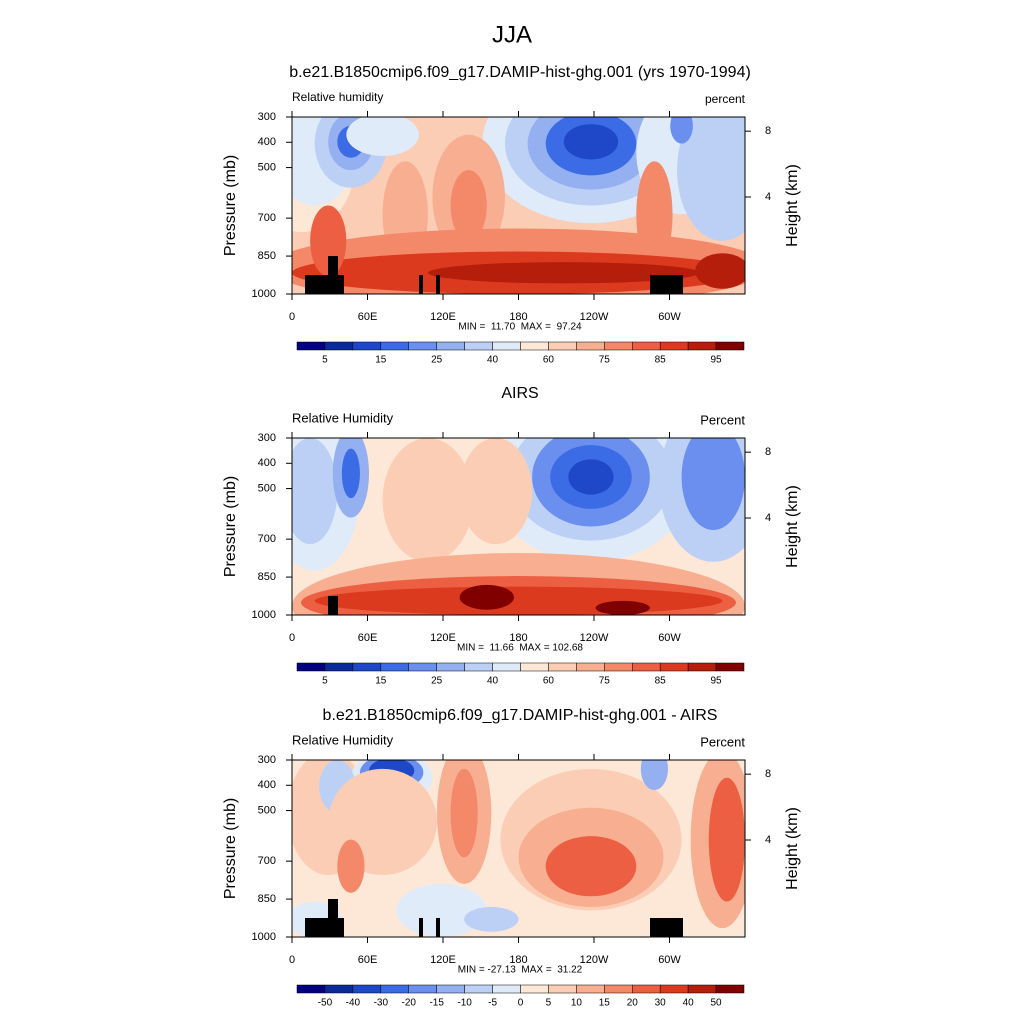 This screenshot has width=1024, height=1024. Describe the element at coordinates (717, 681) in the screenshot. I see `colorbar-label: 95` at that location.